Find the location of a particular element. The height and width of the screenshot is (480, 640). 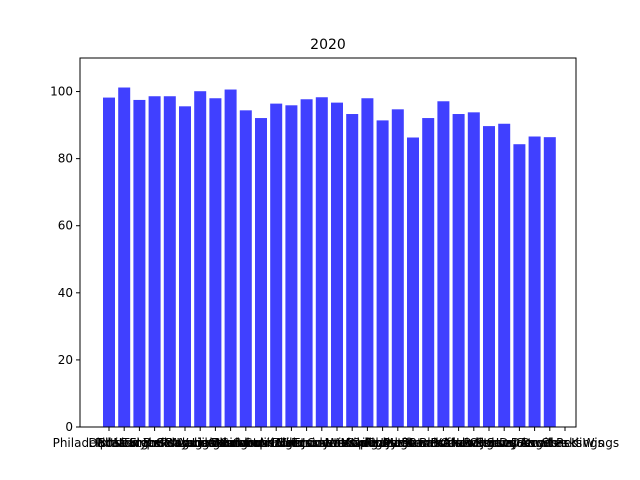

y-tick-label: 100 is located at coordinates (61, 92).